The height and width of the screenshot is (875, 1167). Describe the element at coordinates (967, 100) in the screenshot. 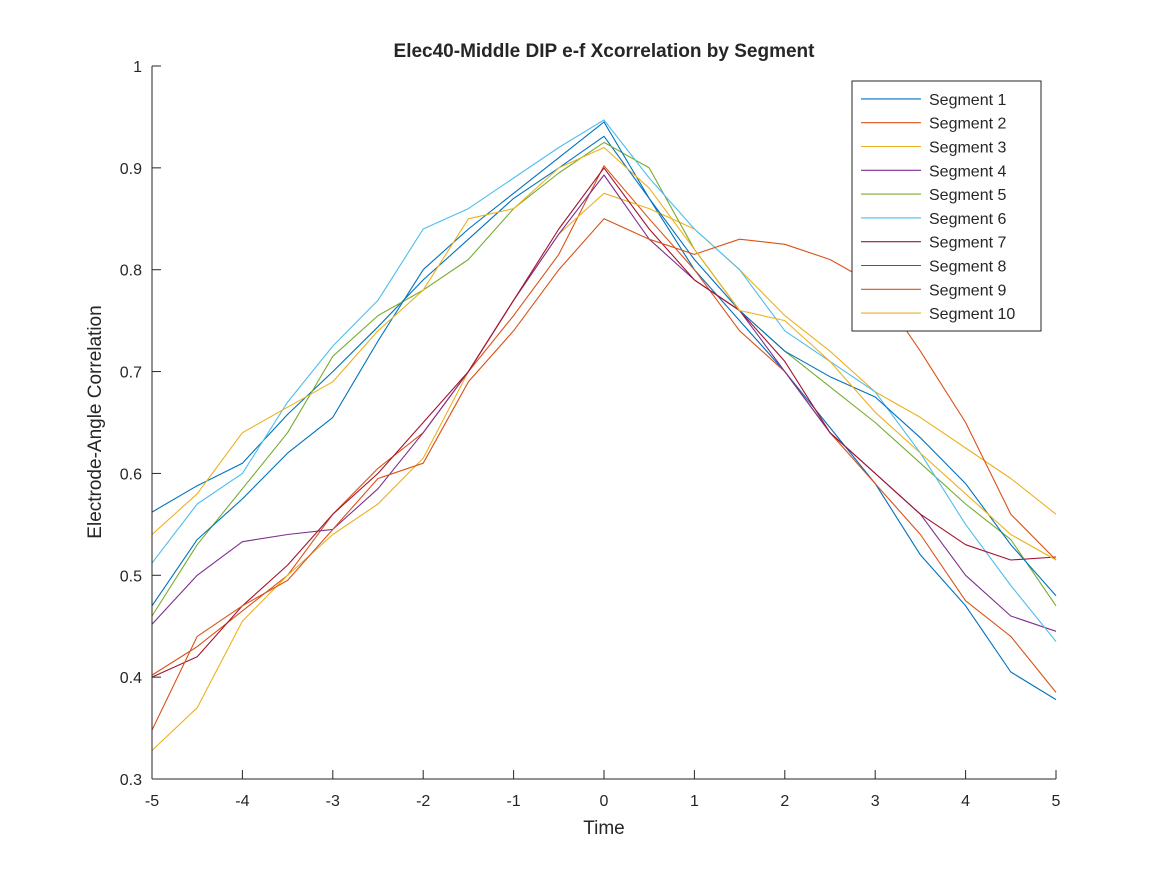

I see `legend-entry-1: Segment 1` at that location.